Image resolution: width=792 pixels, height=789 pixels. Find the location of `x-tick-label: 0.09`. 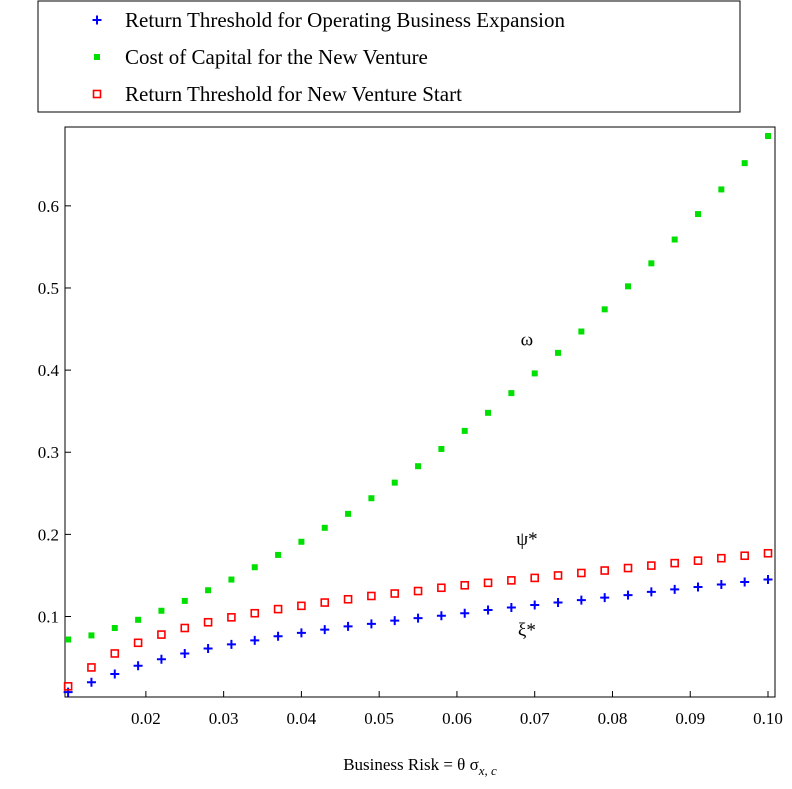

x-tick-label: 0.09 is located at coordinates (690, 718).